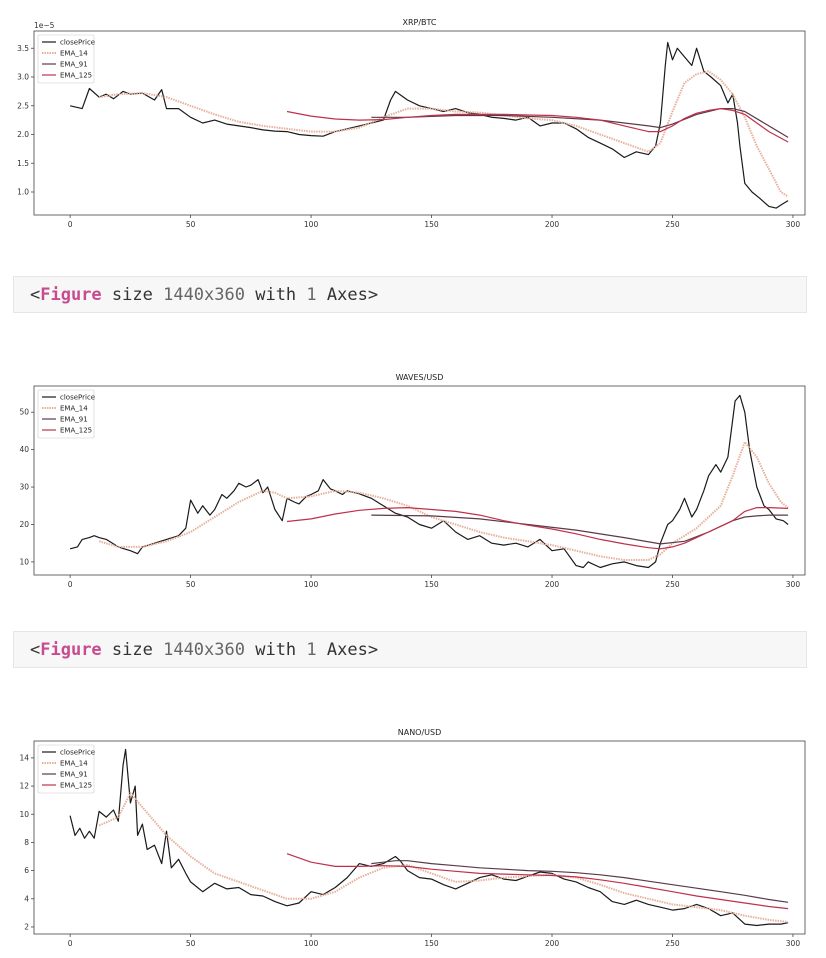 Image resolution: width=826 pixels, height=958 pixels. I want to click on y-tick-label: 4, so click(26, 898).